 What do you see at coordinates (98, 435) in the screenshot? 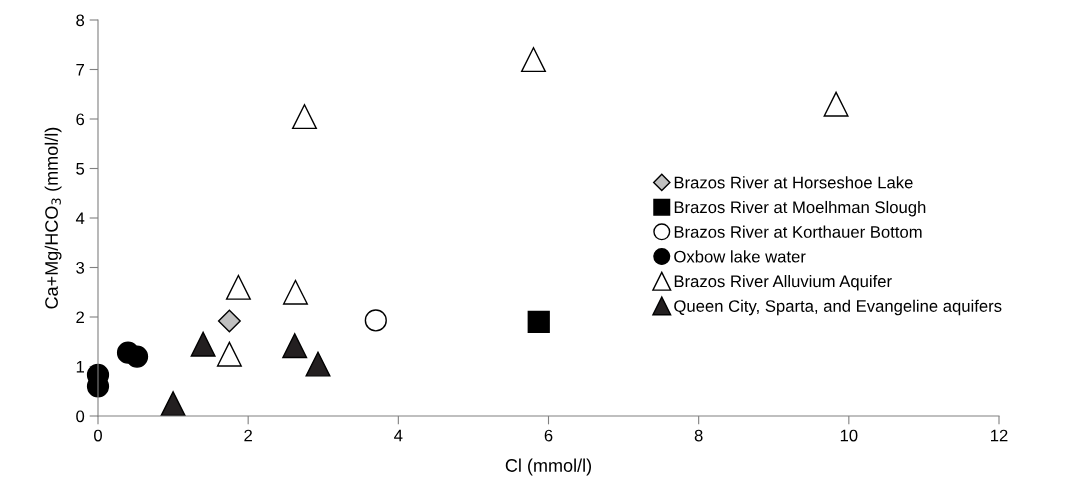
I see `x-tick-label: 0` at bounding box center [98, 435].